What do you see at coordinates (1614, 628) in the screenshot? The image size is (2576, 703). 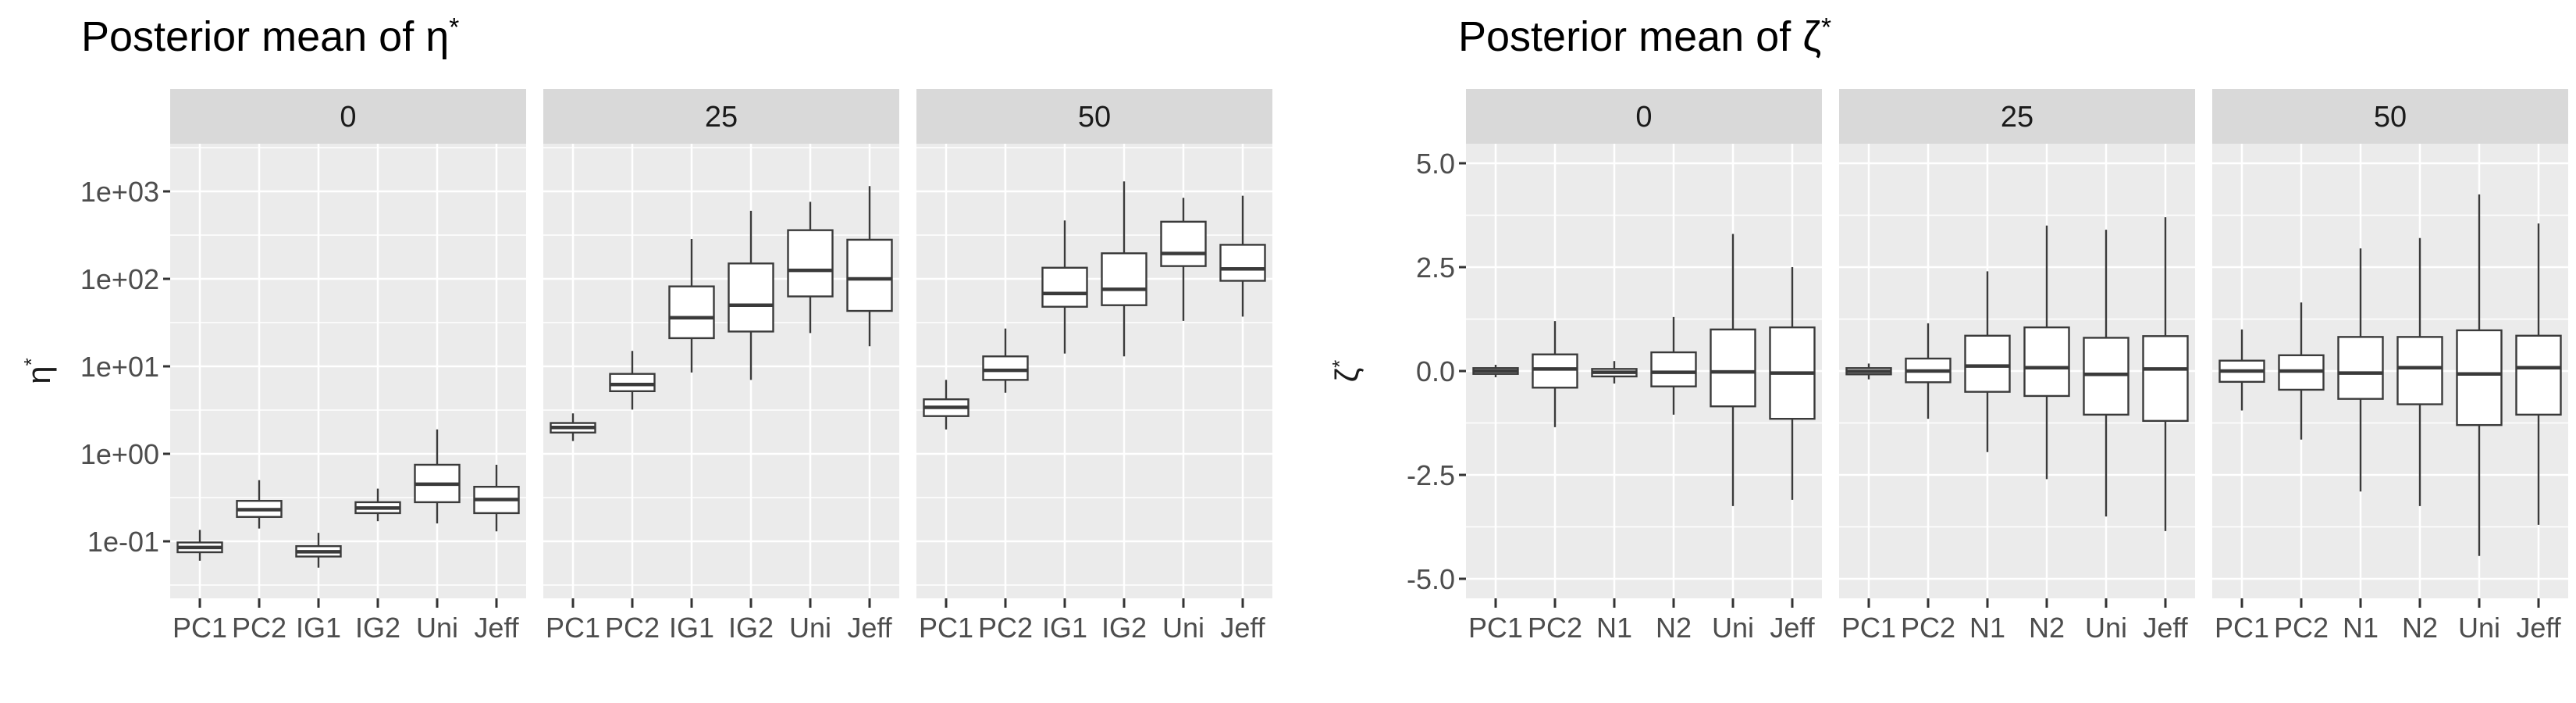 I see `x-tick-label: N1` at bounding box center [1614, 628].